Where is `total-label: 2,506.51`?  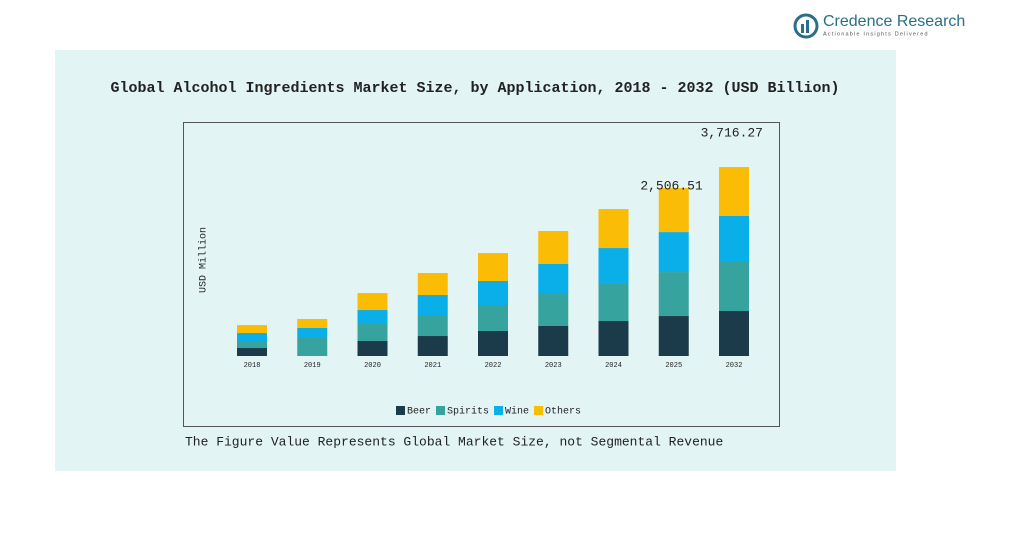
total-label: 2,506.51 is located at coordinates (671, 186).